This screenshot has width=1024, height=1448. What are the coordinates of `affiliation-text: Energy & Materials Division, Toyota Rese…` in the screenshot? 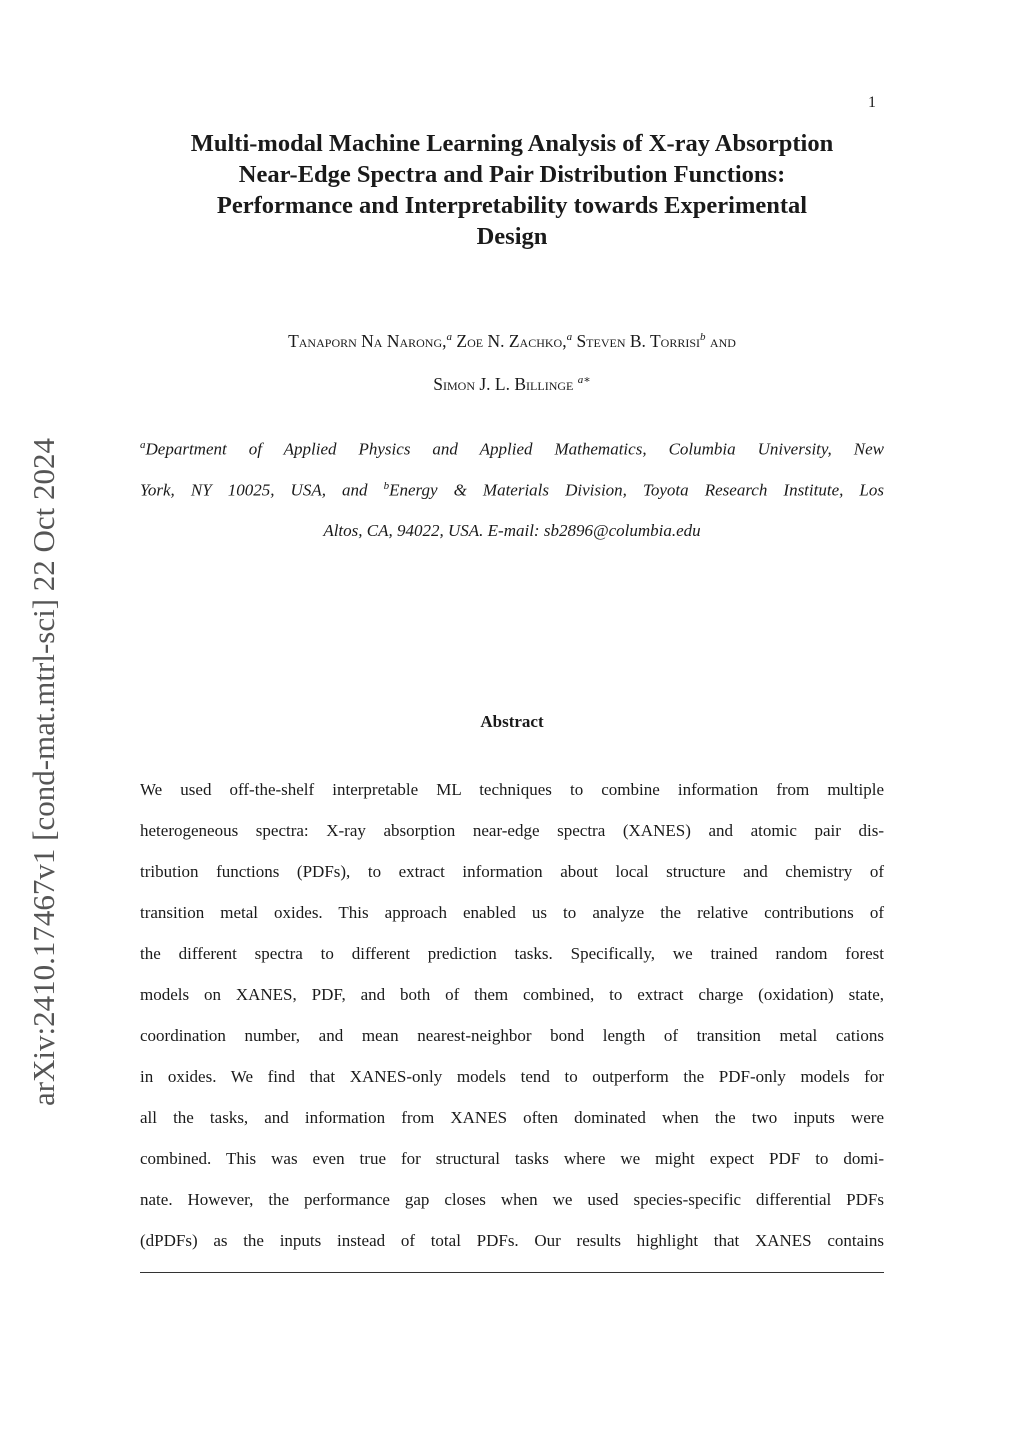 It's located at (637, 490).